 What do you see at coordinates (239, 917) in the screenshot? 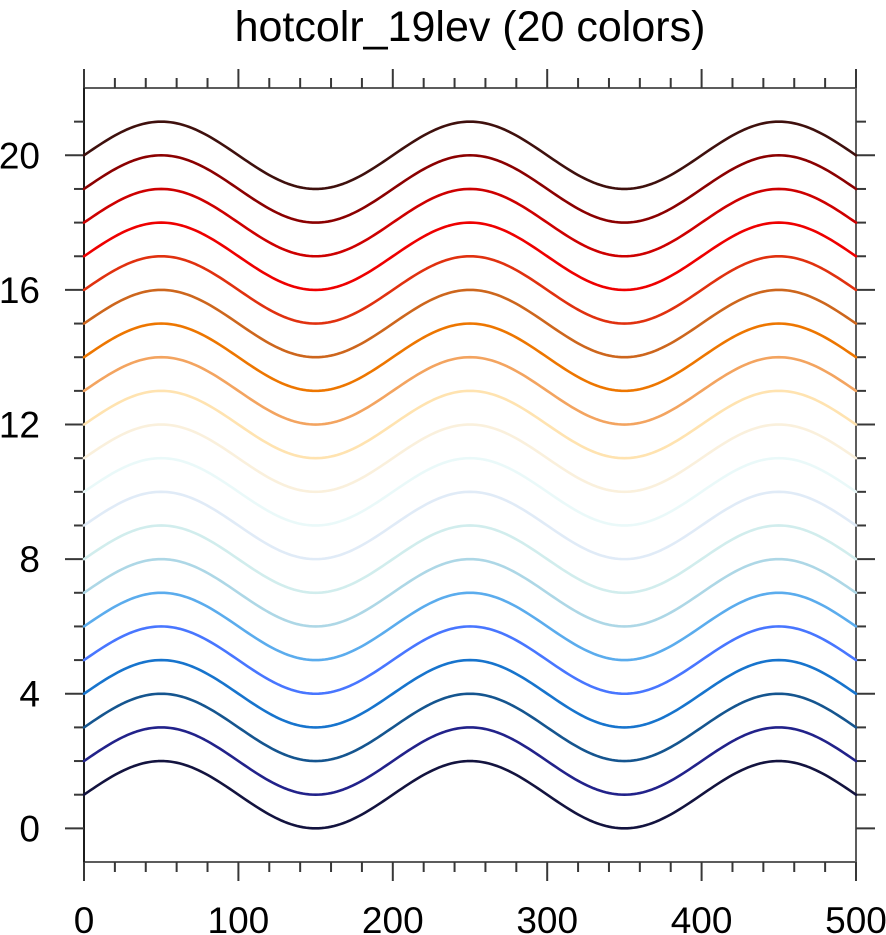
I see `x-tick-label: 100` at bounding box center [239, 917].